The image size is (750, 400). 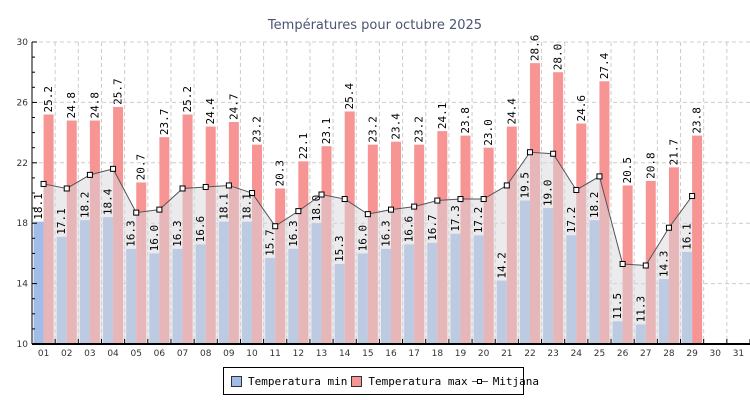 I want to click on y-tick-label: 10, so click(x=23, y=345).